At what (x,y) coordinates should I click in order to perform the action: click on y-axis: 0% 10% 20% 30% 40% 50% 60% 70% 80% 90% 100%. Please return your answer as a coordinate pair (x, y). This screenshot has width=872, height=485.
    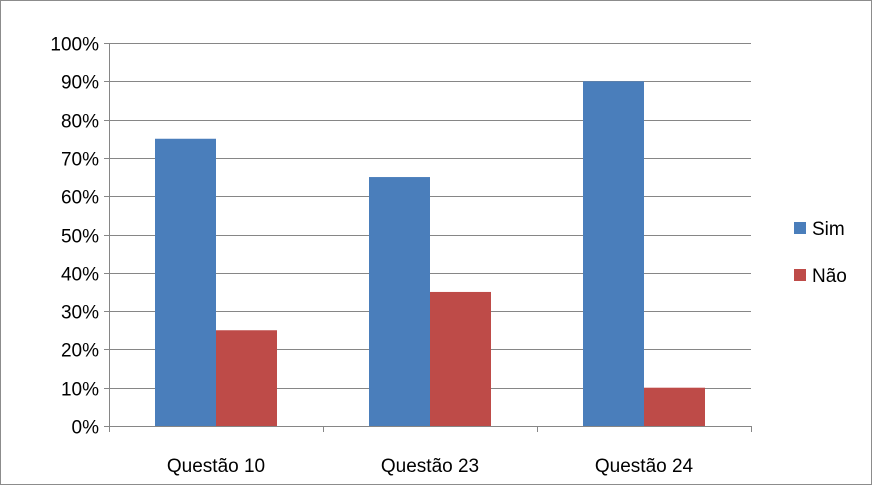
    Looking at the image, I should click on (80, 237).